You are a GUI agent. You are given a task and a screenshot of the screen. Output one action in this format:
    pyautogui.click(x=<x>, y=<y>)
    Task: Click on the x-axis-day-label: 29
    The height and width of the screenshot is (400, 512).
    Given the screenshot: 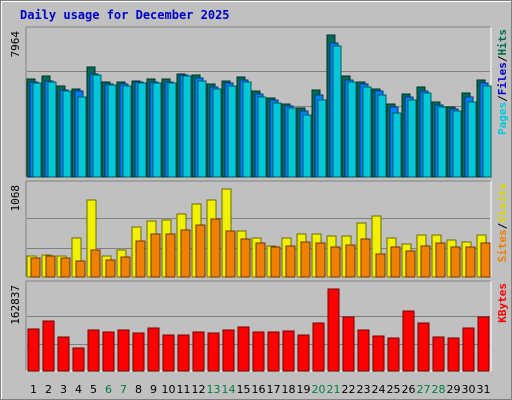 What is the action you would take?
    pyautogui.click(x=454, y=389)
    